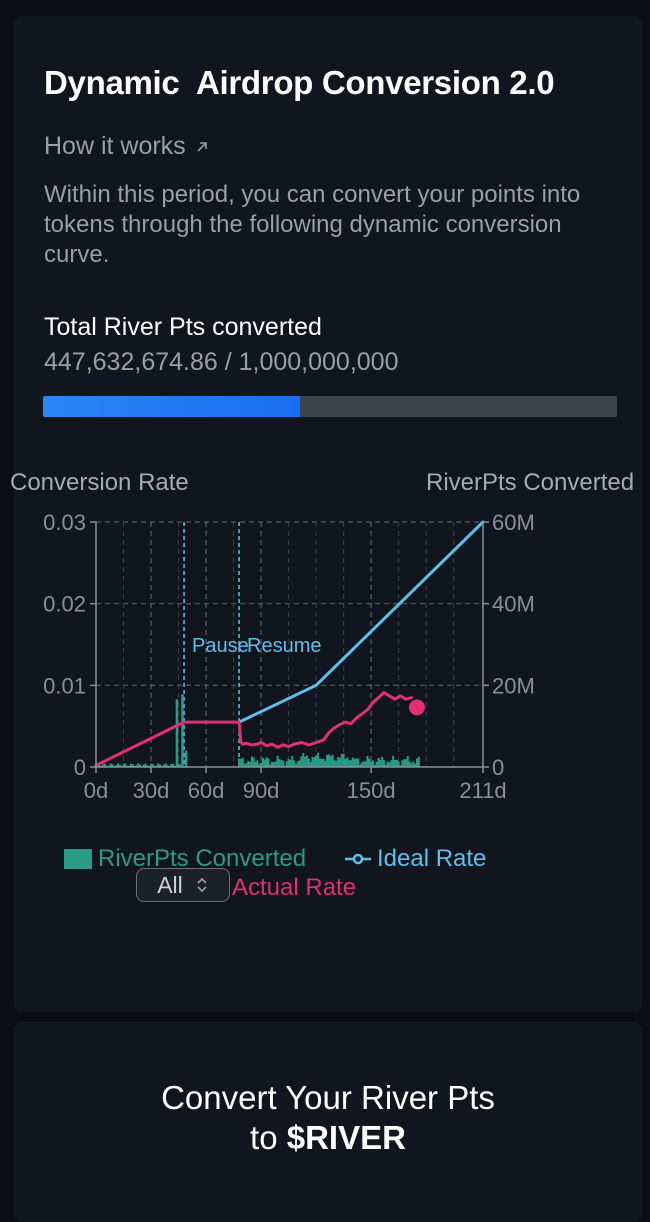 This screenshot has width=650, height=1222. I want to click on page-title: Dynamic Airdrop Conversion 2.0, so click(299, 82).